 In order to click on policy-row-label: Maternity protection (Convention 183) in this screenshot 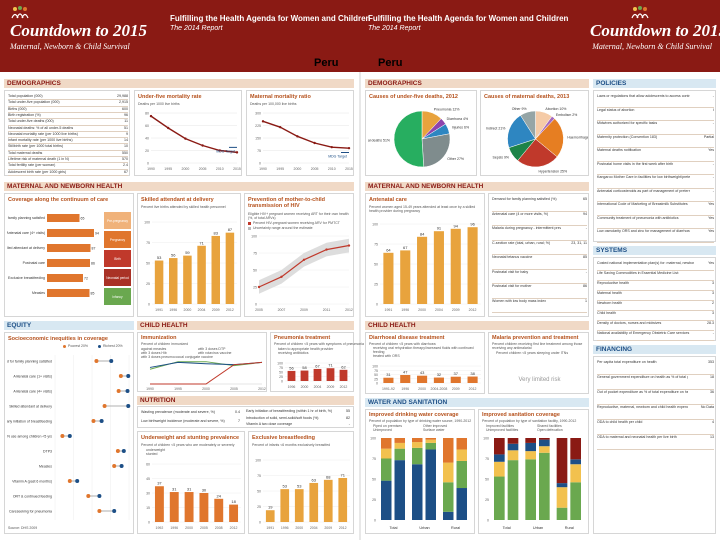, I will do `click(627, 136)`.